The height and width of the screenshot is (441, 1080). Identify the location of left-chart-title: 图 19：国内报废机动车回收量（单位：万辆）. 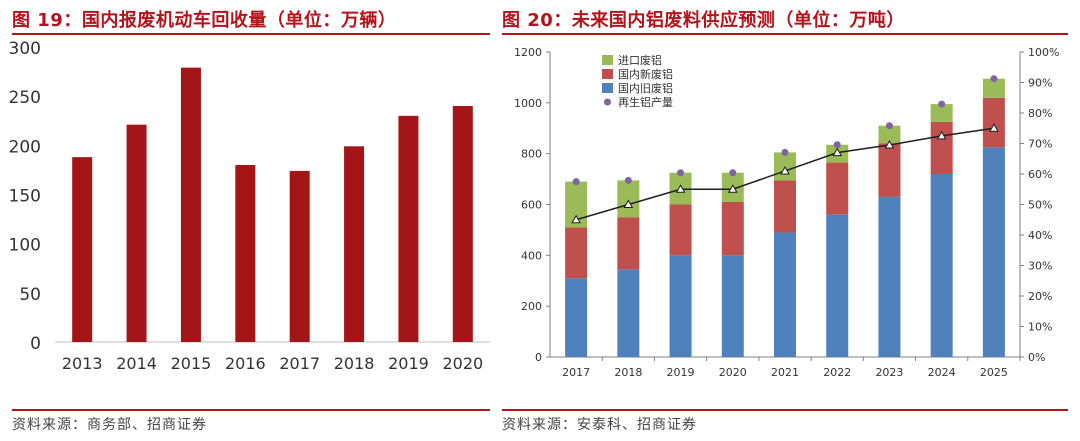
(204, 20).